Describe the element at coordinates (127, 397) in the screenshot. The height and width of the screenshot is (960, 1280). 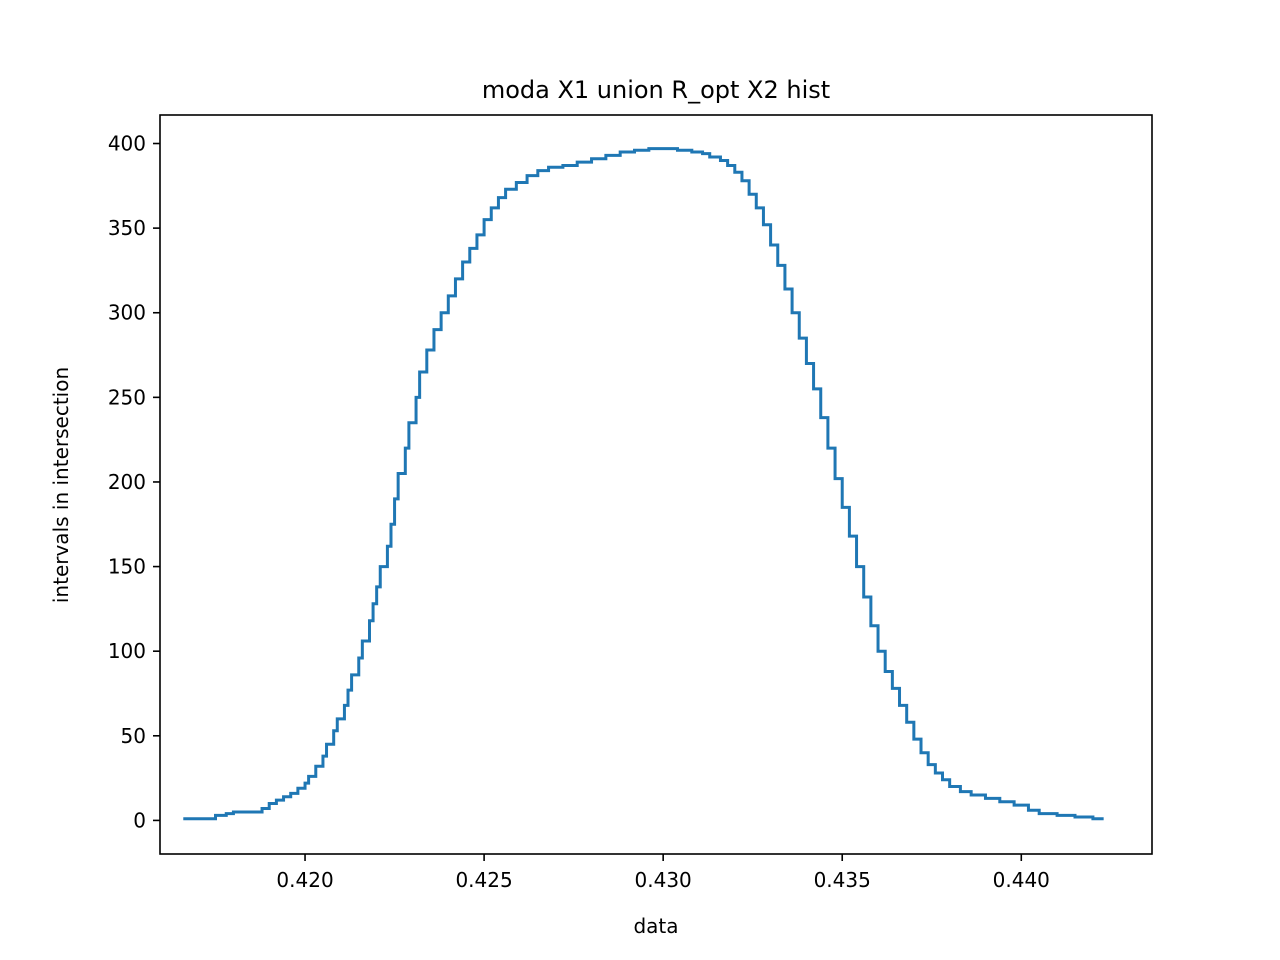
I see `y-tick-label: 250` at that location.